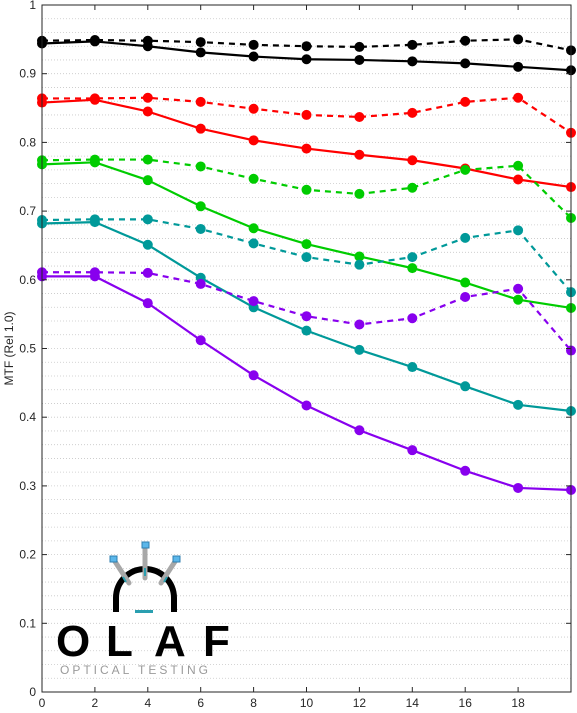 Image resolution: width=577 pixels, height=713 pixels. What do you see at coordinates (119, 641) in the screenshot?
I see `logo-letter: L` at bounding box center [119, 641].